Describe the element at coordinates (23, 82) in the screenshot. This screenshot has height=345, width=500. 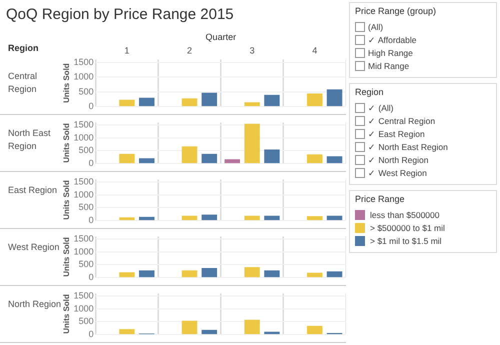
I see `text: Central Region` at that location.